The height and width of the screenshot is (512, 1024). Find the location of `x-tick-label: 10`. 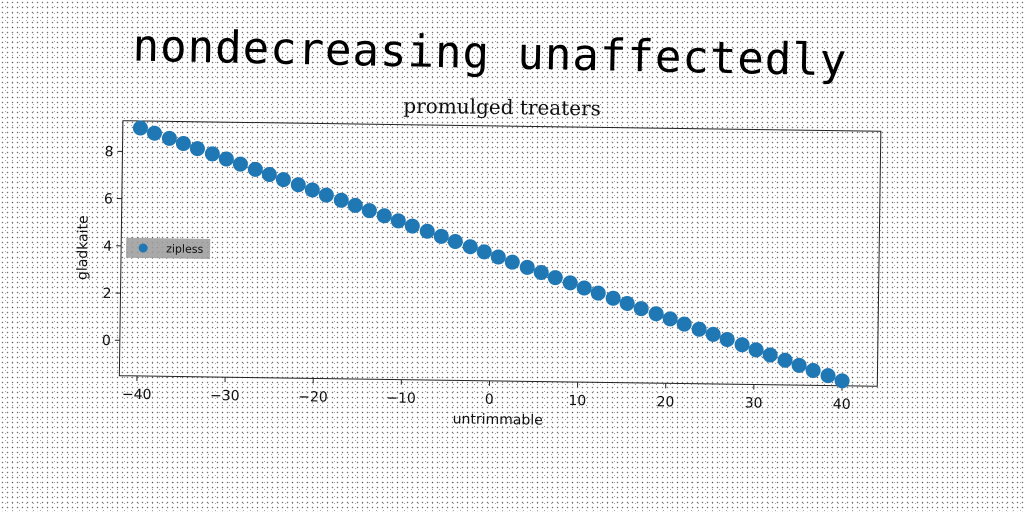

x-tick-label: 10 is located at coordinates (577, 401).